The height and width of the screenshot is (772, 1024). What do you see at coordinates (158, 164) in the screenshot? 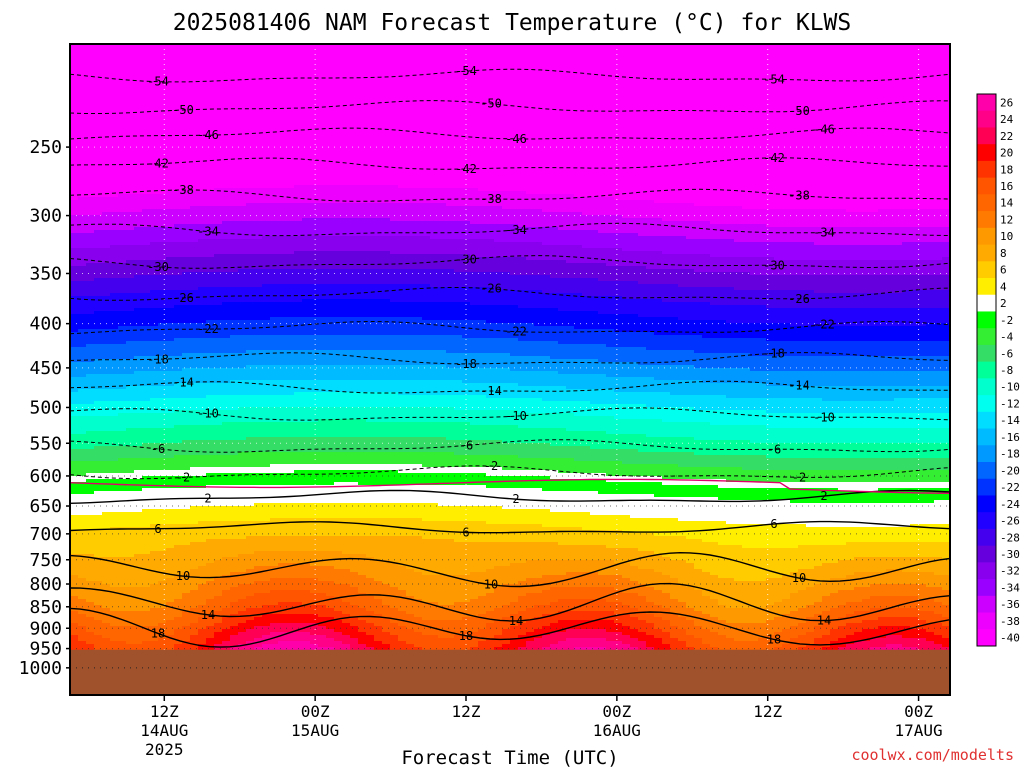
I see `isotherm-label: -42` at bounding box center [158, 164].